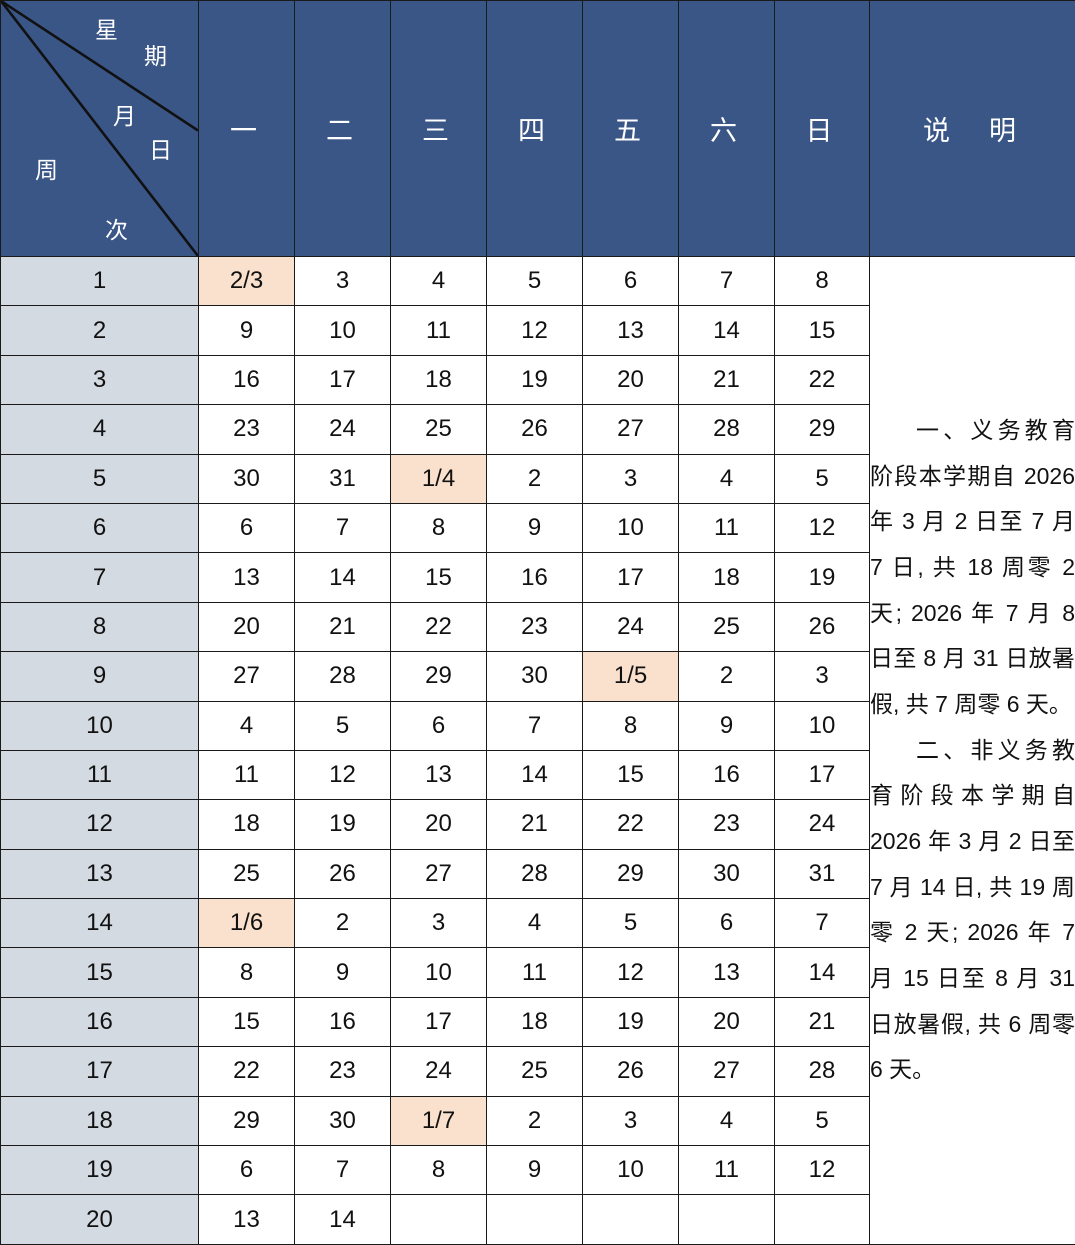  What do you see at coordinates (246, 281) in the screenshot?
I see `day-cell-highlighted: 2/3` at bounding box center [246, 281].